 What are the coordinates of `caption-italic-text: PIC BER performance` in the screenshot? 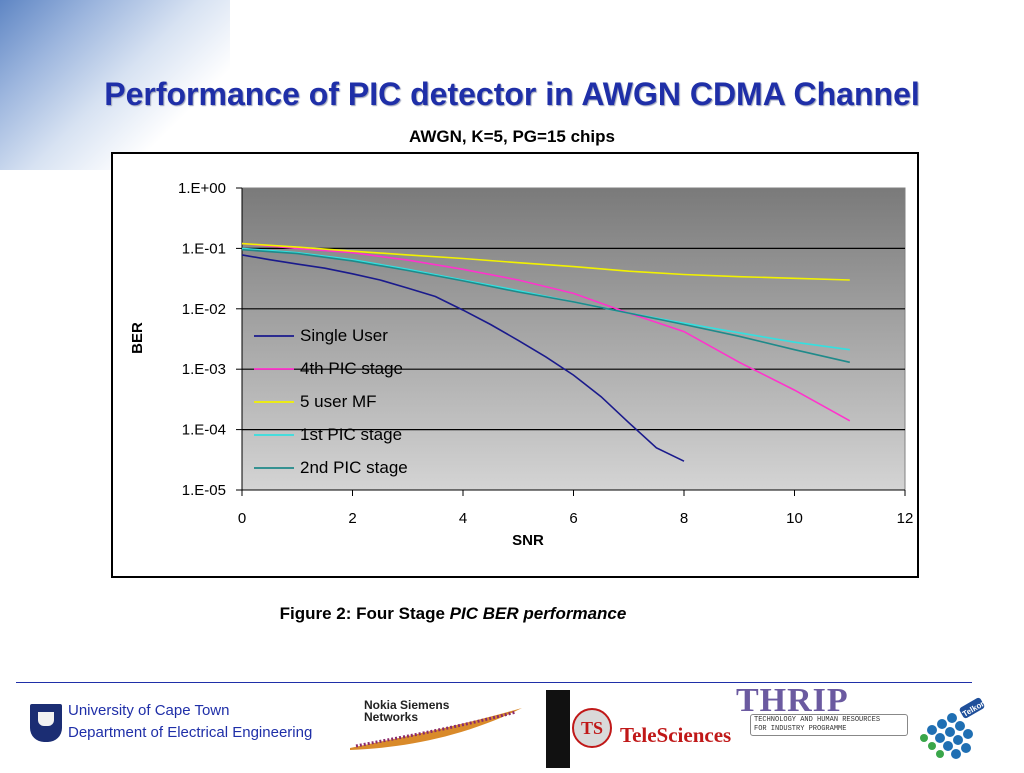 It's located at (538, 613).